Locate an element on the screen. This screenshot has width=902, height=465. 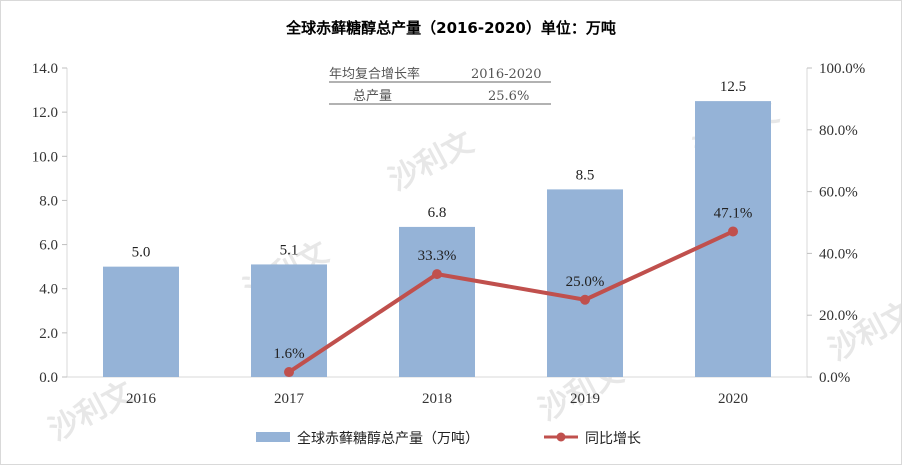
growth-value-label: 25.0% is located at coordinates (585, 282).